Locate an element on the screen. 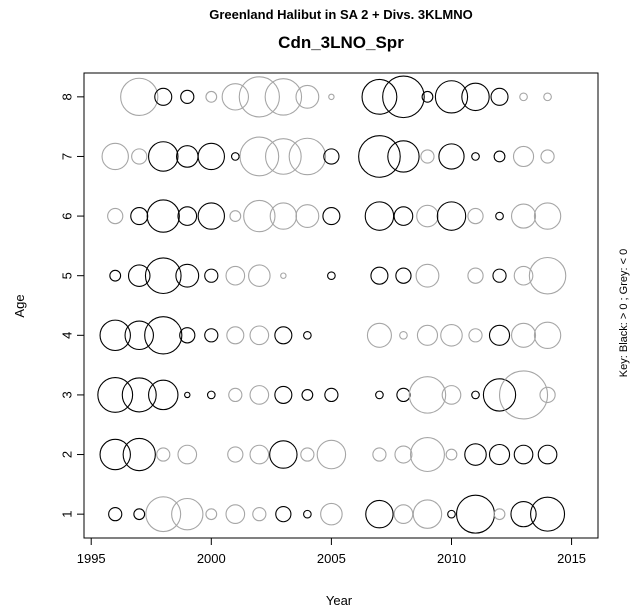 Image resolution: width=642 pixels, height=616 pixels. y-tick-label: 4 is located at coordinates (67, 335).